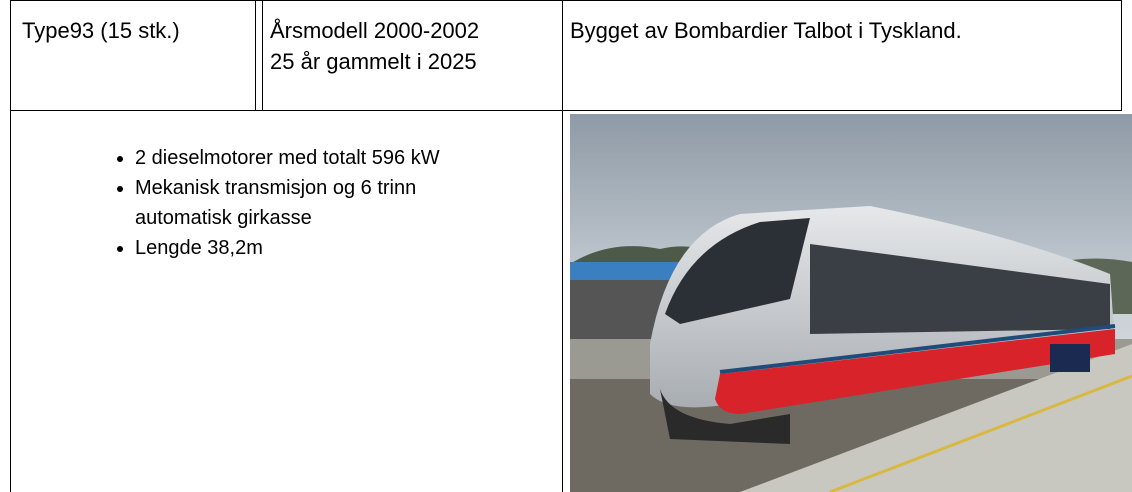 Image resolution: width=1132 pixels, height=492 pixels. What do you see at coordinates (335, 248) in the screenshot?
I see `spec-item: Lengde 38,2m` at bounding box center [335, 248].